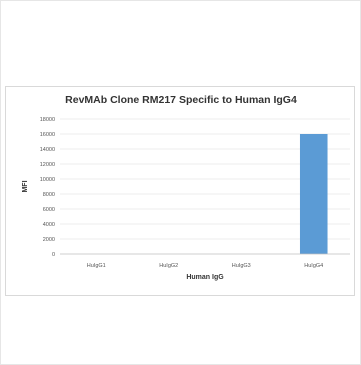 This screenshot has height=365, width=361. I want to click on y-tick-label: 2000, so click(49, 240).